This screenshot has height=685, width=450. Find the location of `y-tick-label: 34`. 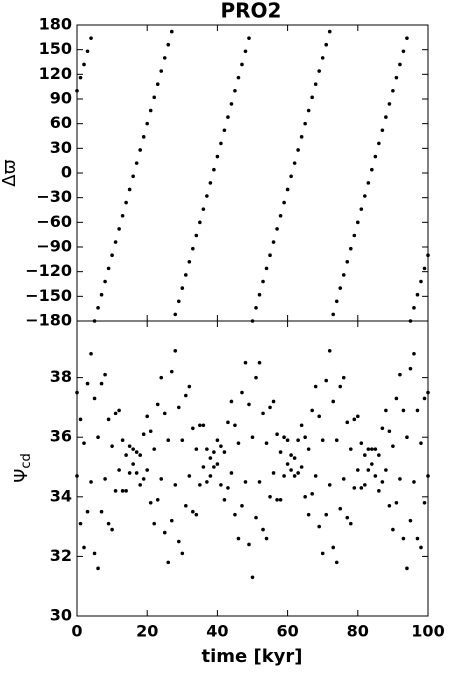

y-tick-label: 34 is located at coordinates (61, 495).